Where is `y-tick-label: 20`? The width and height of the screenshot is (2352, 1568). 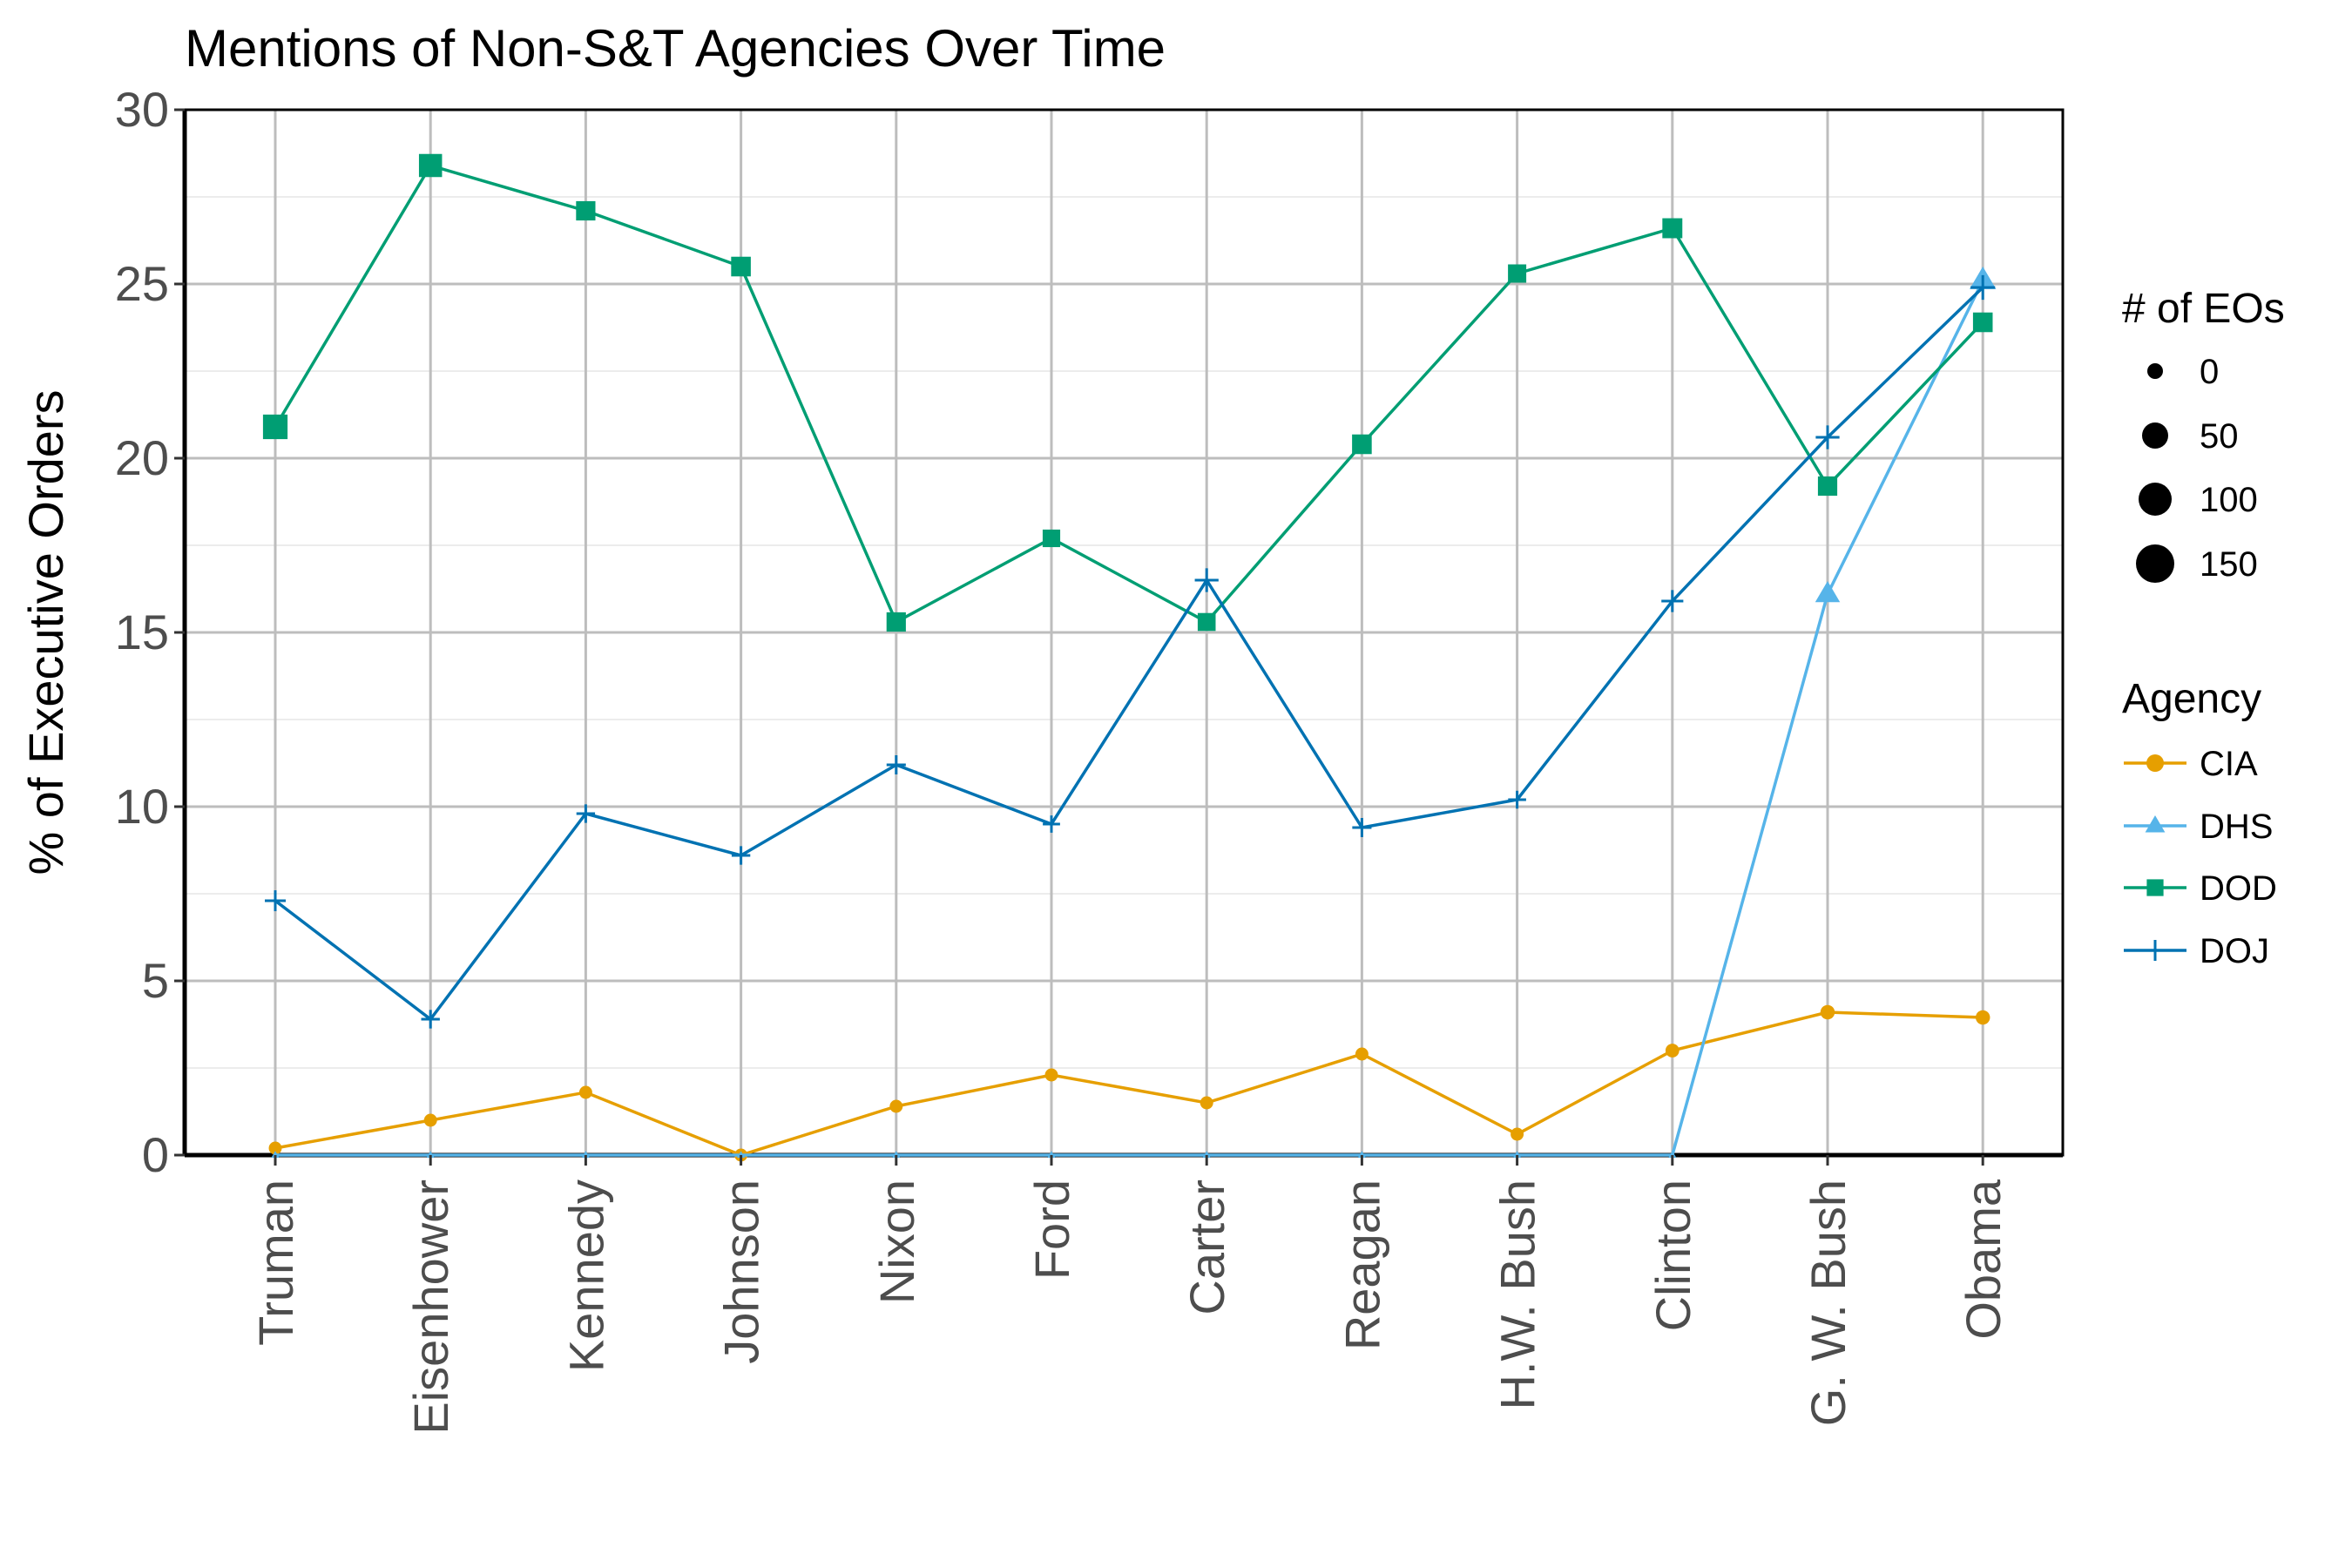 y-tick-label: 20 is located at coordinates (142, 457).